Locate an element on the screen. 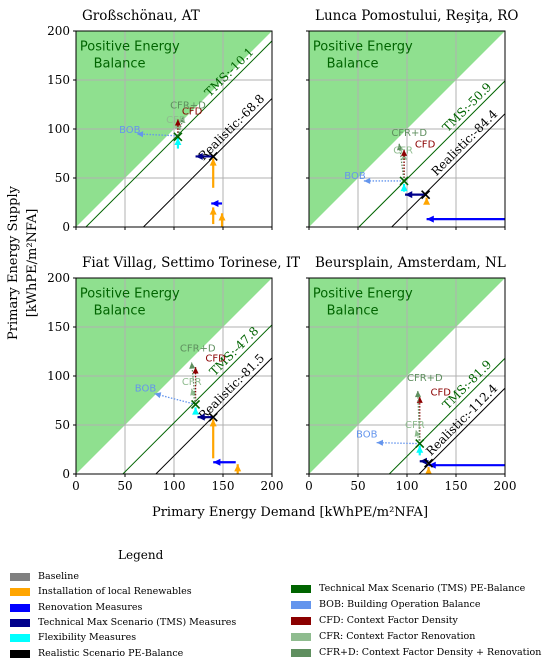 This screenshot has height=666, width=550. chart-title: Fiat Villag, Settimo Torinese, IT is located at coordinates (191, 263).